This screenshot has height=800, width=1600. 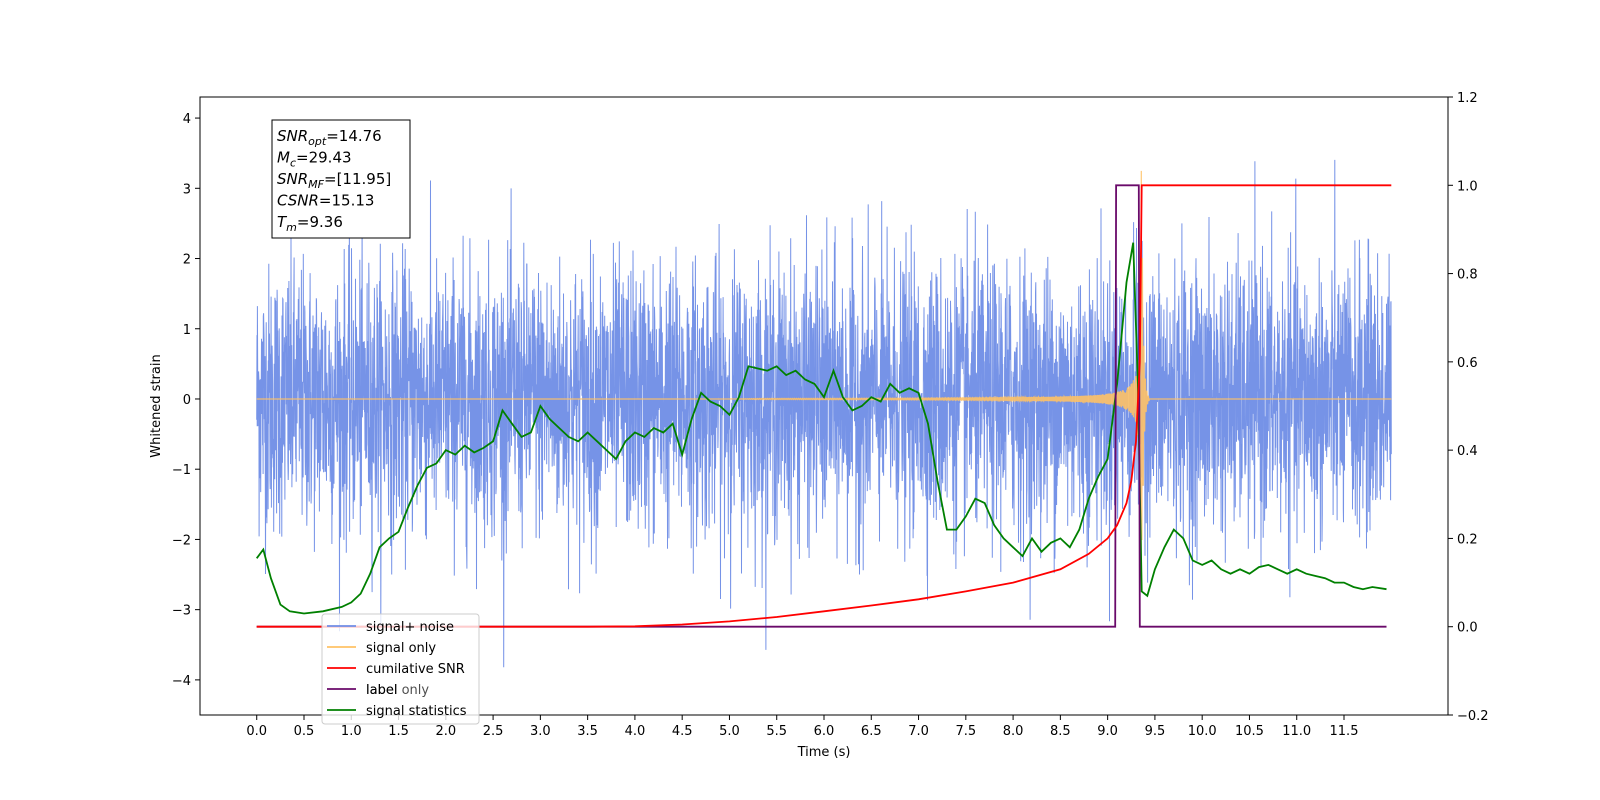 What do you see at coordinates (398, 731) in the screenshot?
I see `x-tick-label: 1.5` at bounding box center [398, 731].